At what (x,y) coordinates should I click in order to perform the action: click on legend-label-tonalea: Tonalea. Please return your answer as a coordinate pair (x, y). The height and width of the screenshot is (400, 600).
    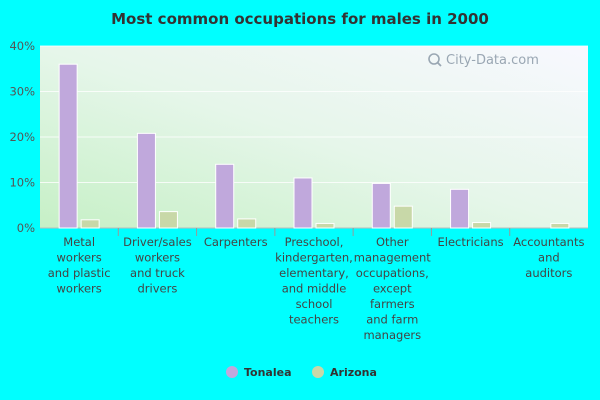
    Looking at the image, I should click on (268, 372).